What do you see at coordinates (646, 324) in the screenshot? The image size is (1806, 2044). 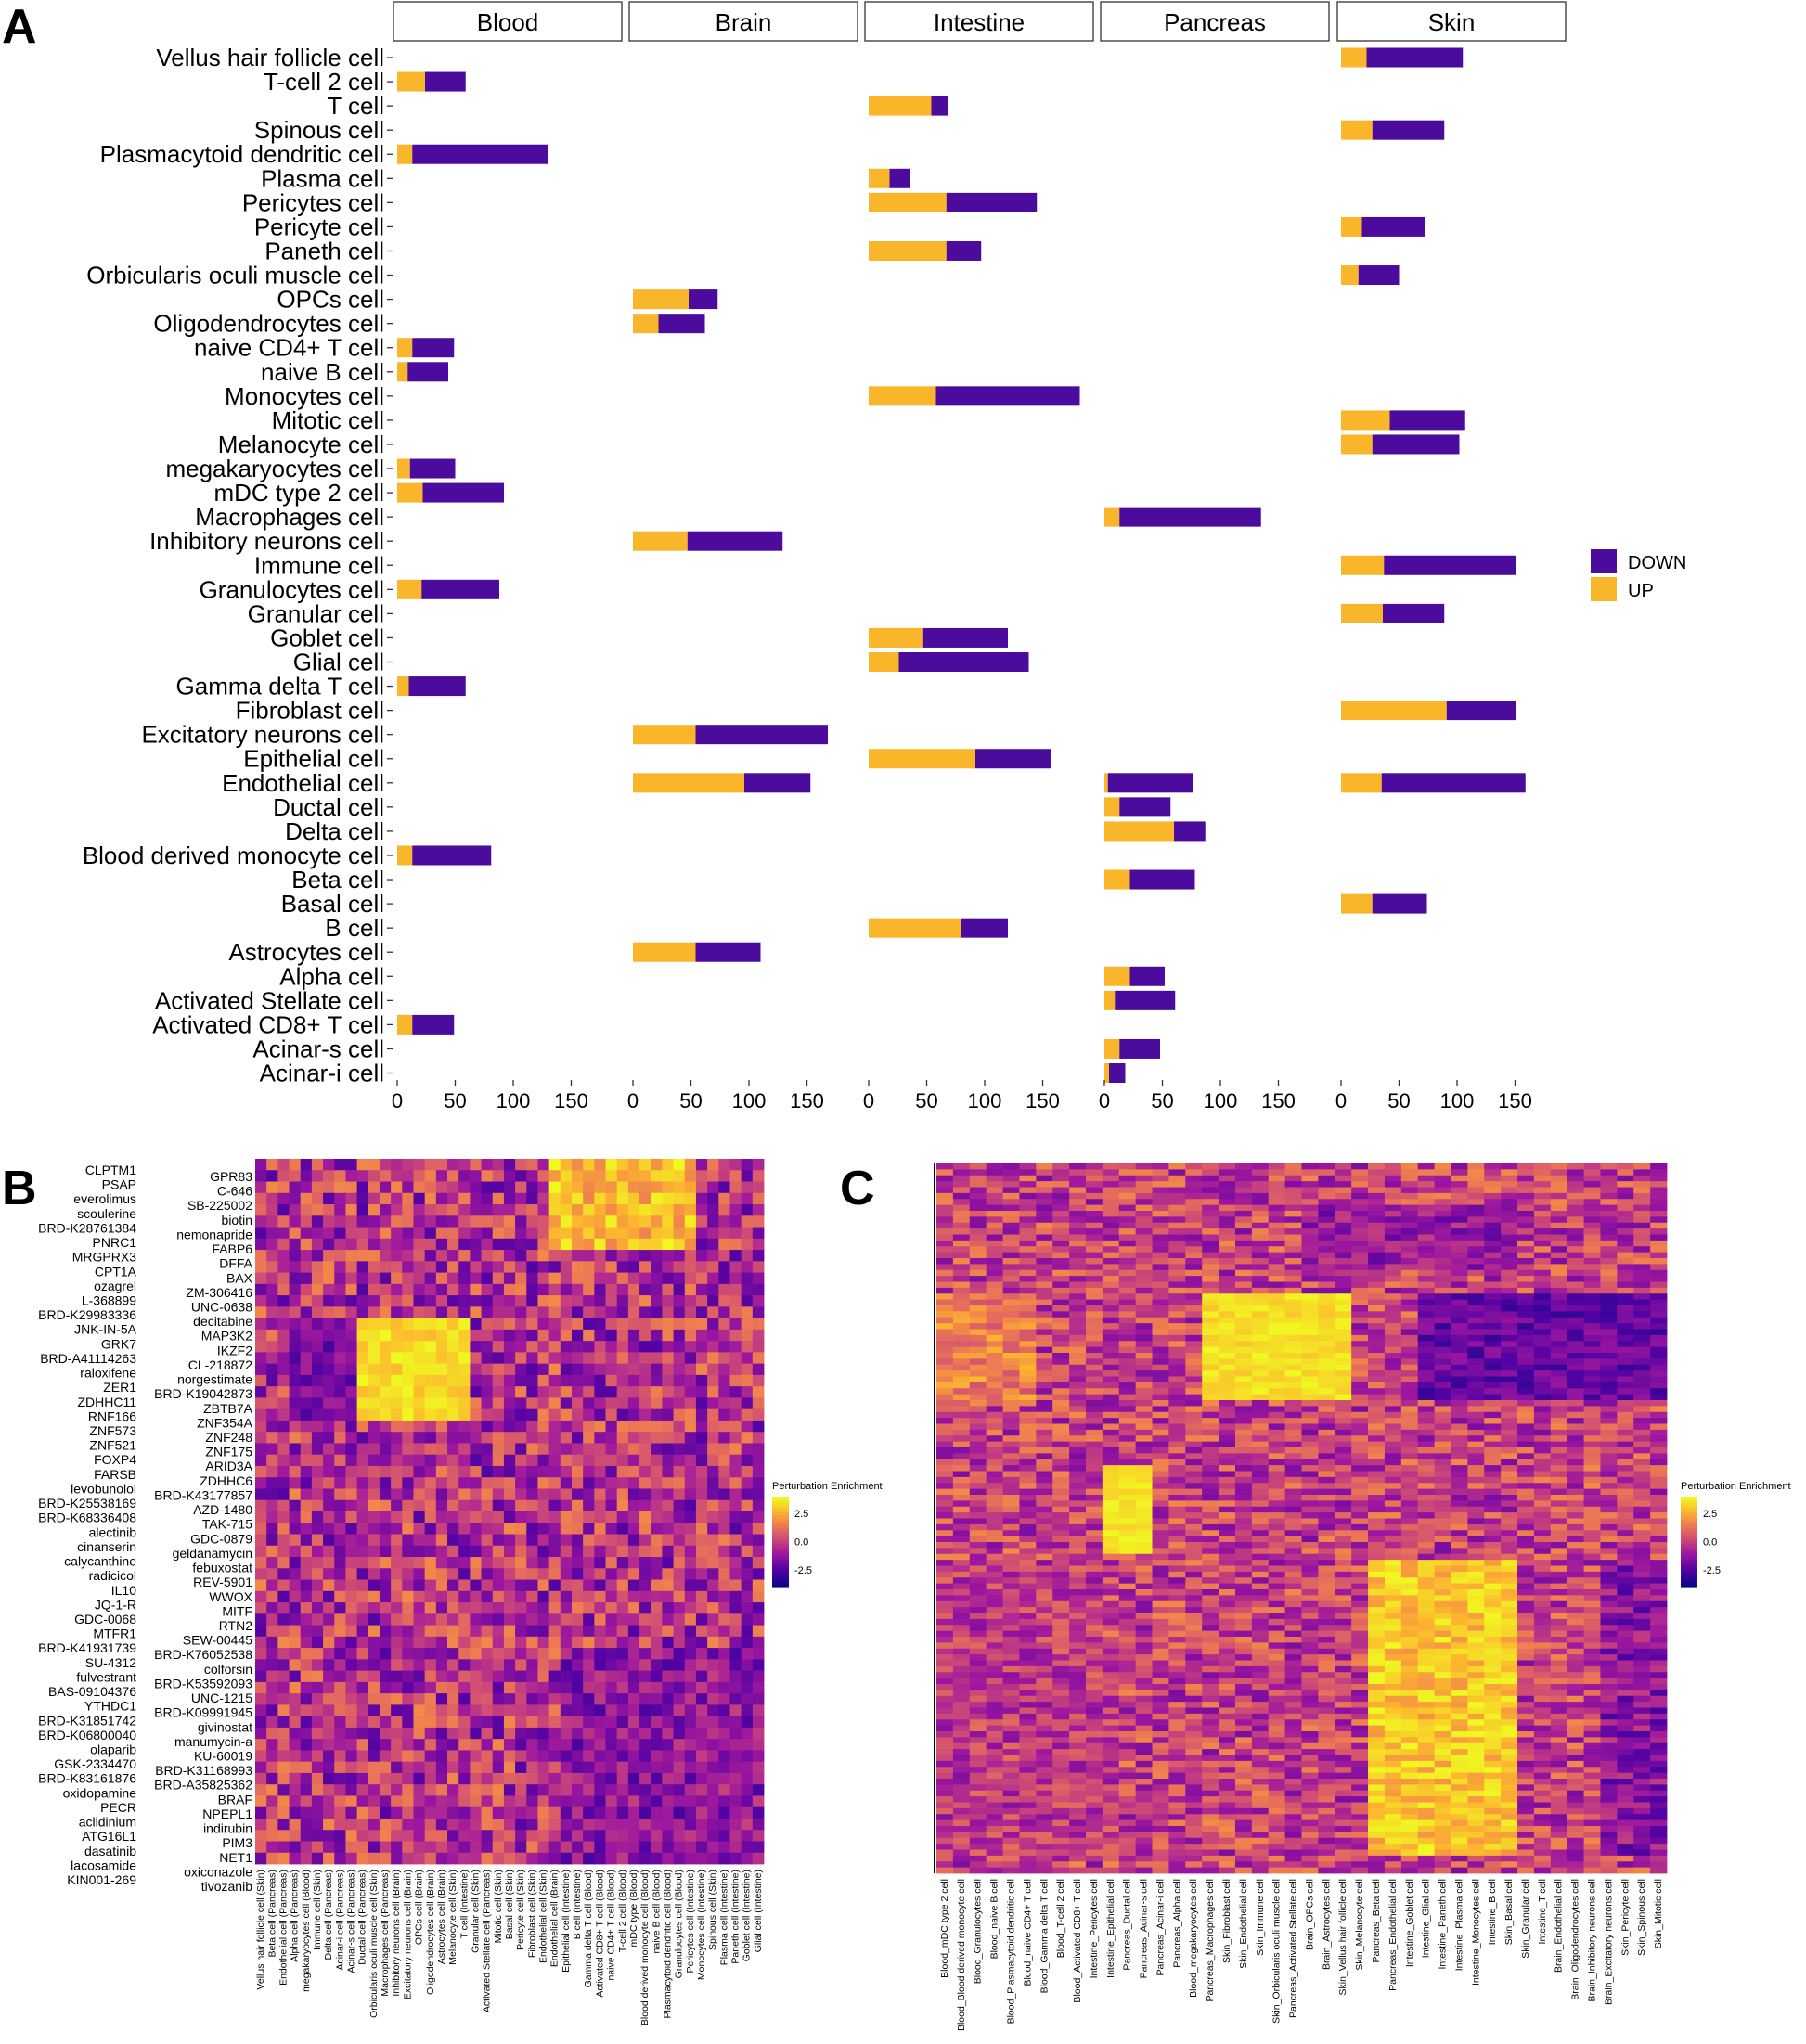 I see `bar-up` at bounding box center [646, 324].